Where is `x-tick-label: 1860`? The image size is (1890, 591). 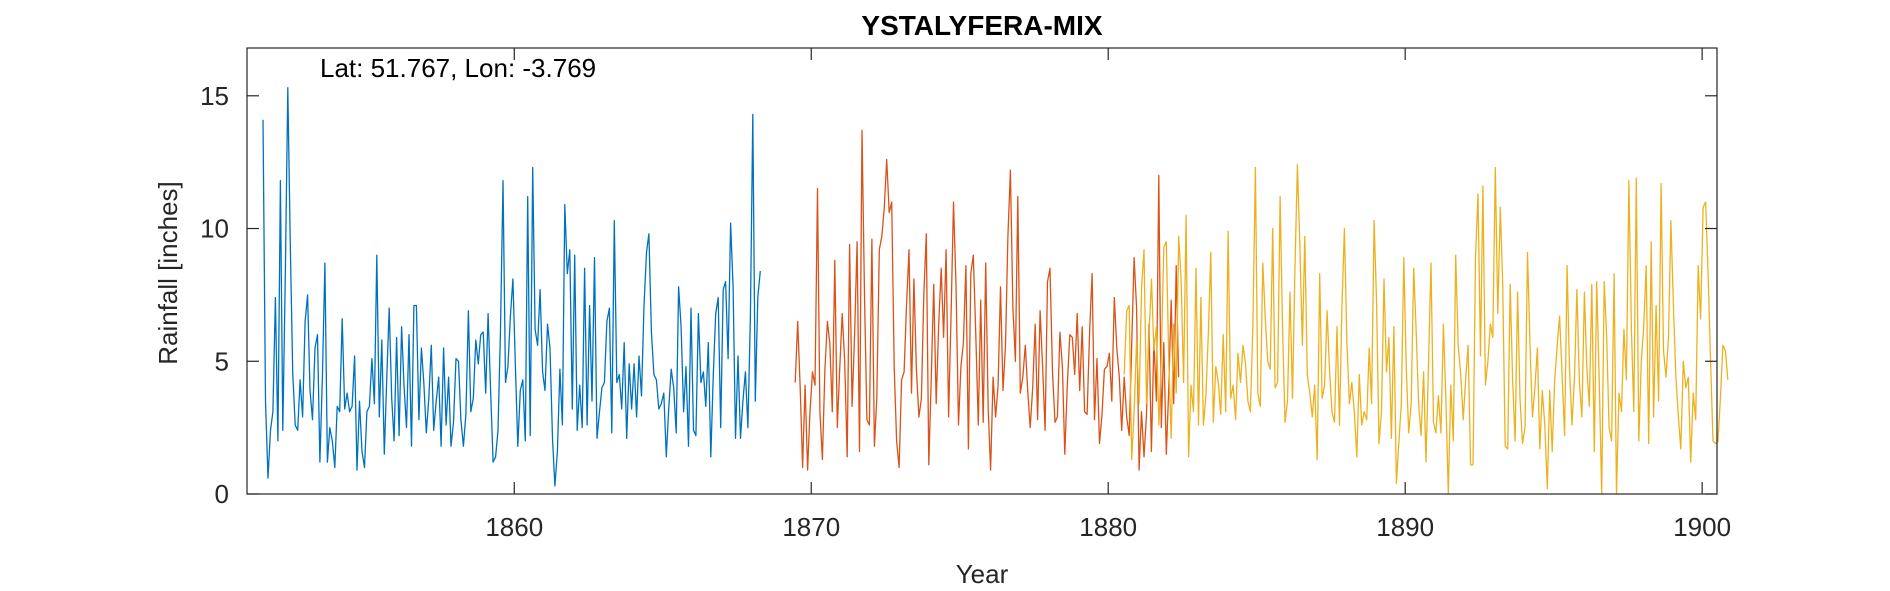 x-tick-label: 1860 is located at coordinates (514, 527).